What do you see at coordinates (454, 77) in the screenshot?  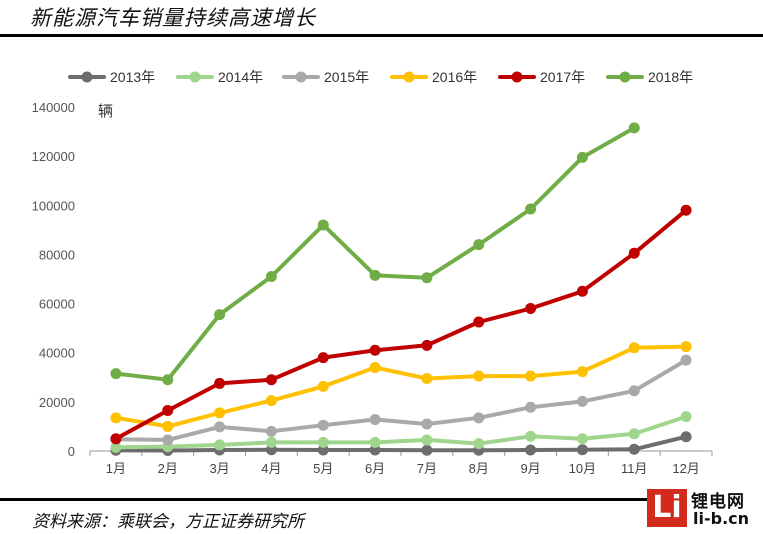 I see `legend-label: 2016年` at bounding box center [454, 77].